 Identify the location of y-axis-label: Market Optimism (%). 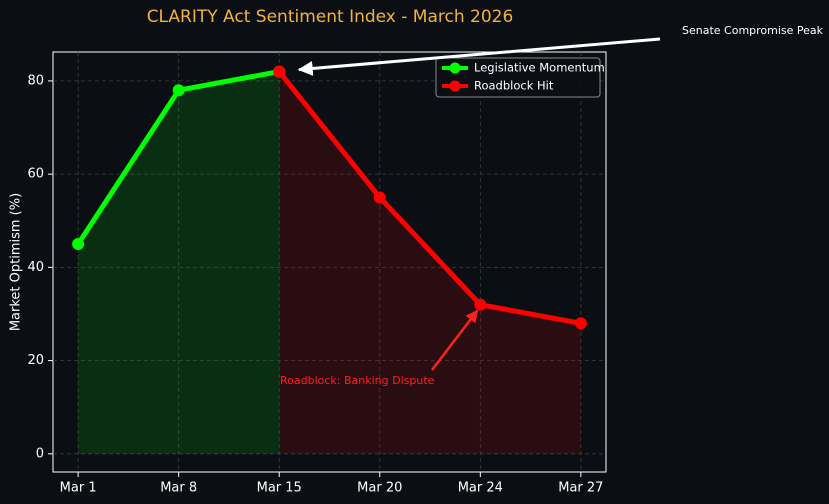
(16, 262).